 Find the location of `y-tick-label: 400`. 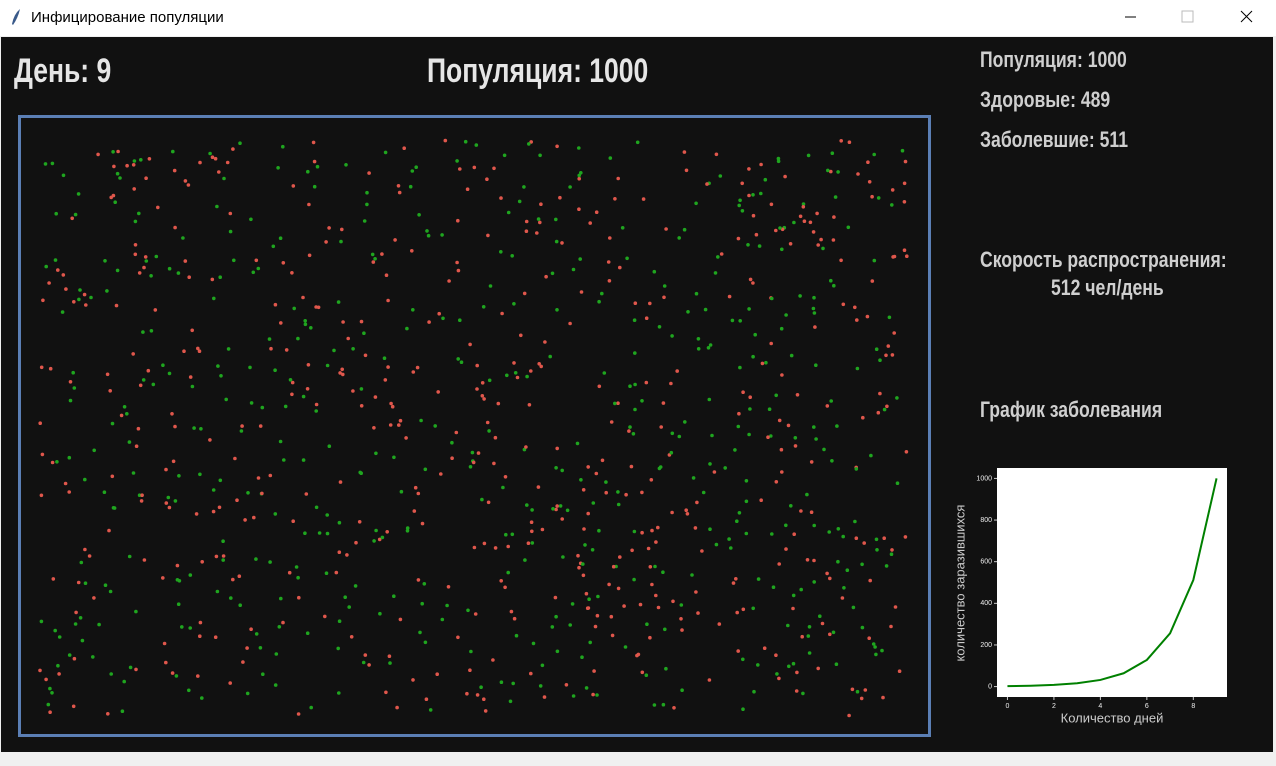

y-tick-label: 400 is located at coordinates (986, 603).